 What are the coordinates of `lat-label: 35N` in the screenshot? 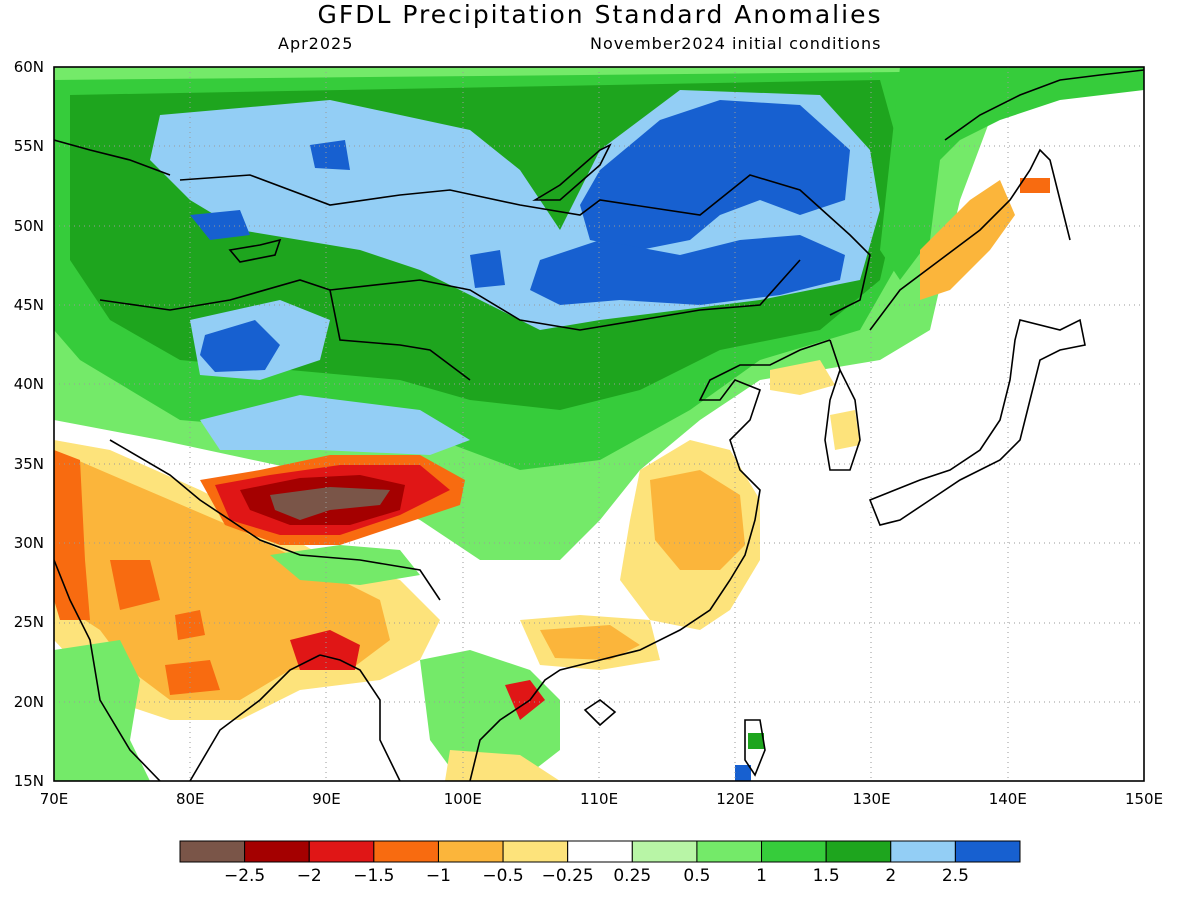 It's located at (28, 463).